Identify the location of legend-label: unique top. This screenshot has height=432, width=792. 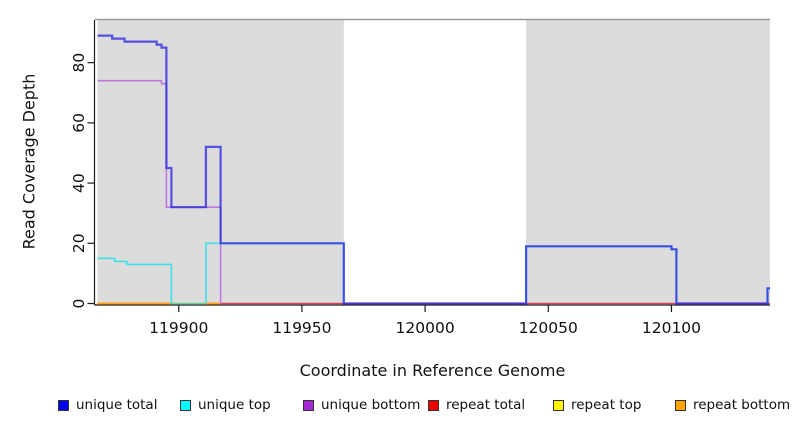
(234, 405).